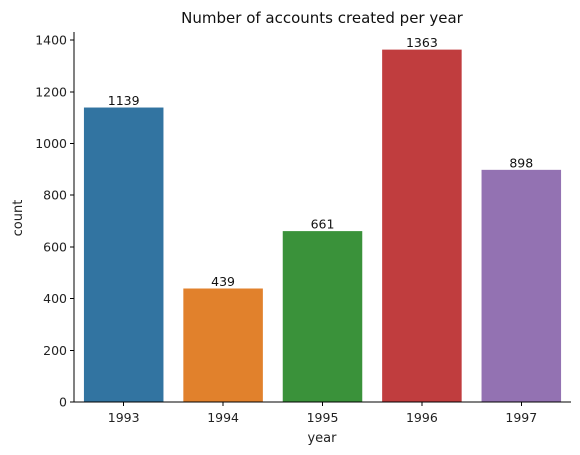 The width and height of the screenshot is (580, 455). I want to click on x-tick-label: 1993, so click(124, 417).